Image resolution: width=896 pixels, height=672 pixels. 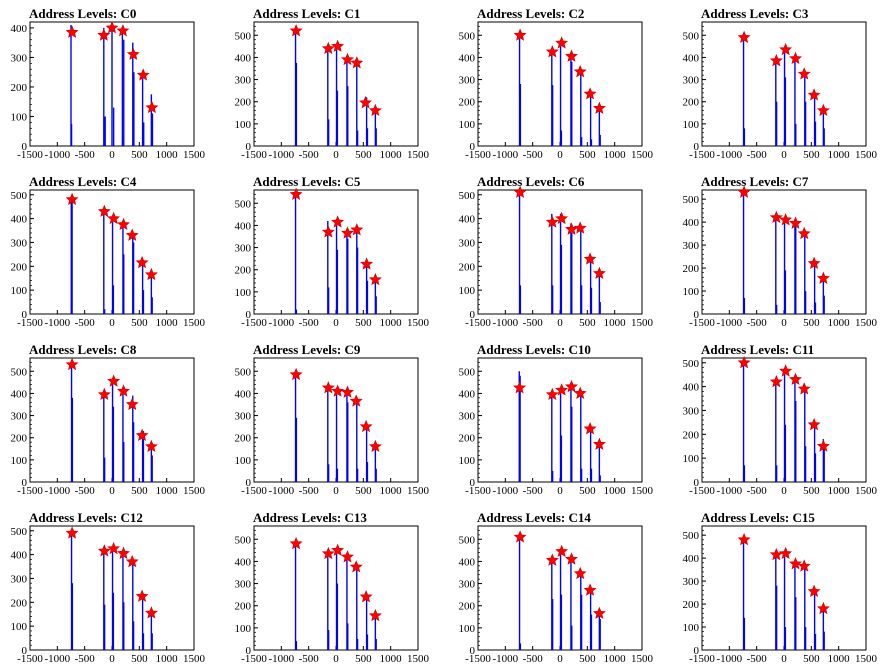 What do you see at coordinates (307, 181) in the screenshot?
I see `chart-title: Address Levels: C5` at bounding box center [307, 181].